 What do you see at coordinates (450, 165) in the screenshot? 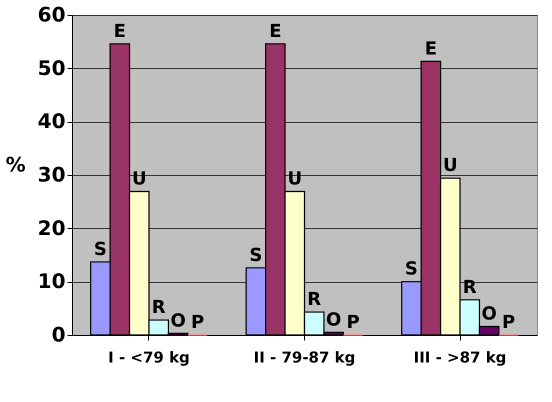
I see `text: U` at bounding box center [450, 165].